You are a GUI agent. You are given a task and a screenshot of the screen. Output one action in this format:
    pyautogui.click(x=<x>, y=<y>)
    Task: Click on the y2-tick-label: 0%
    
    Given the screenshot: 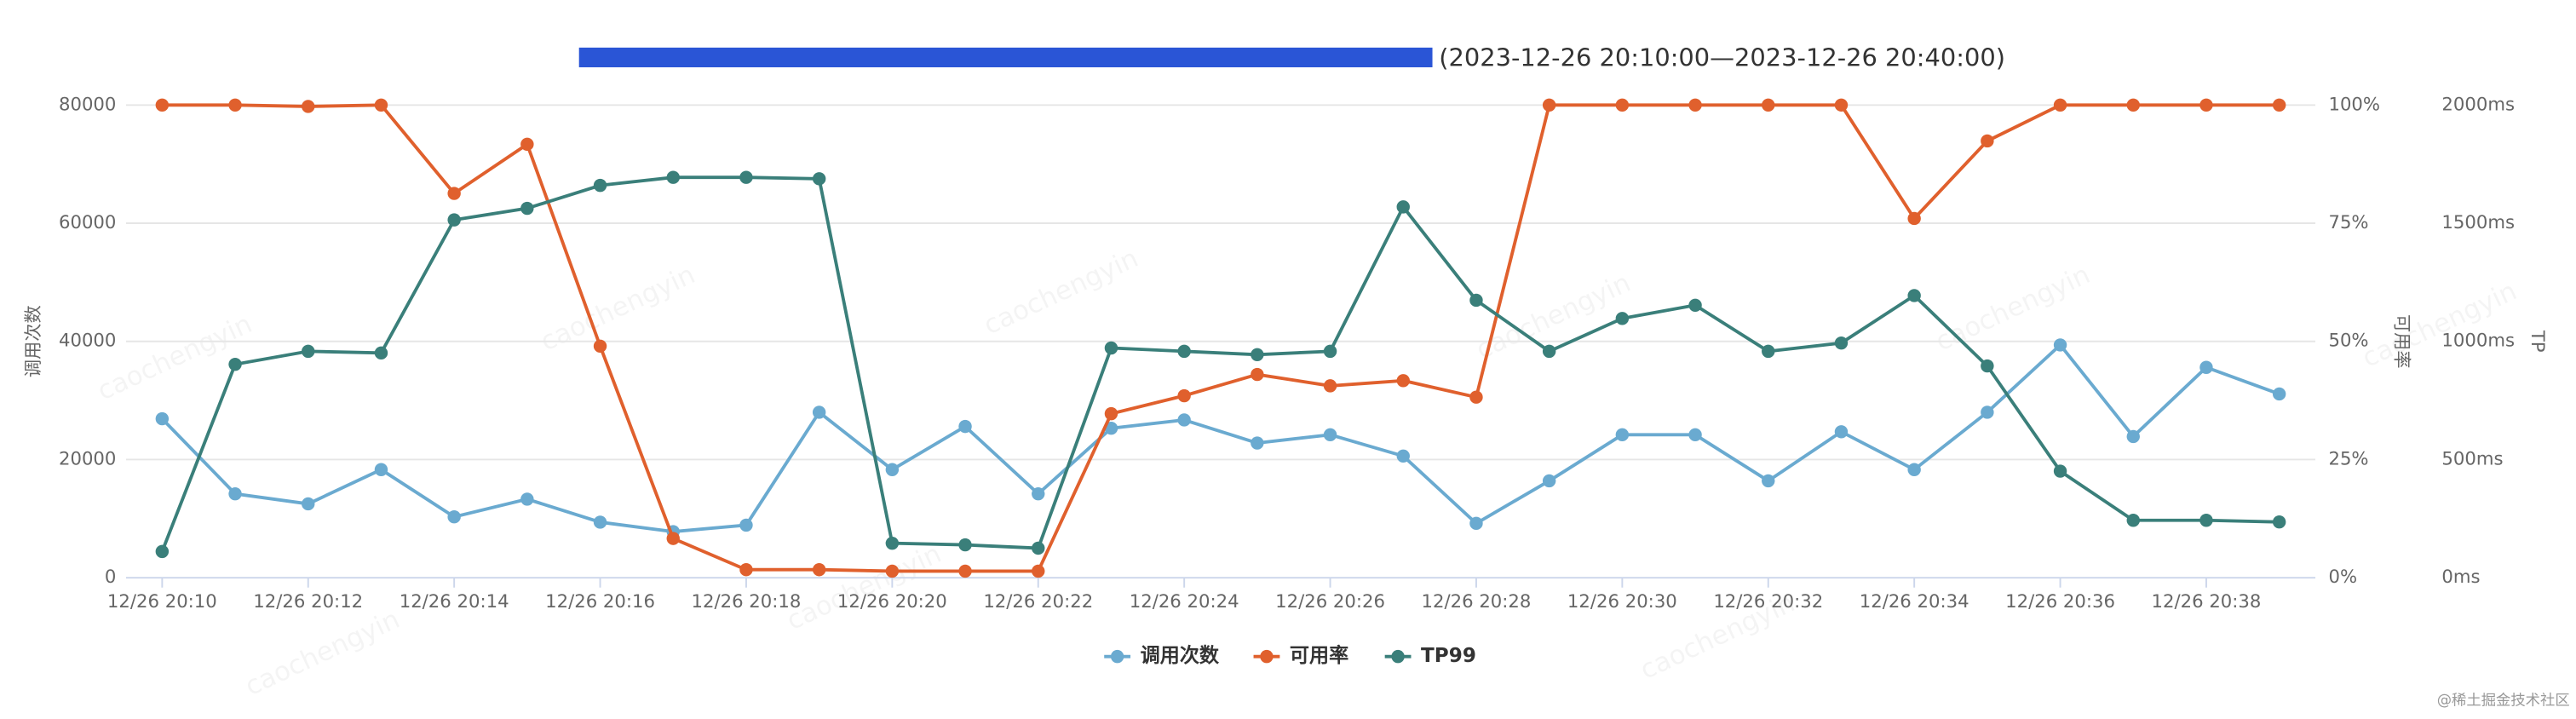 What is the action you would take?
    pyautogui.click(x=2343, y=576)
    